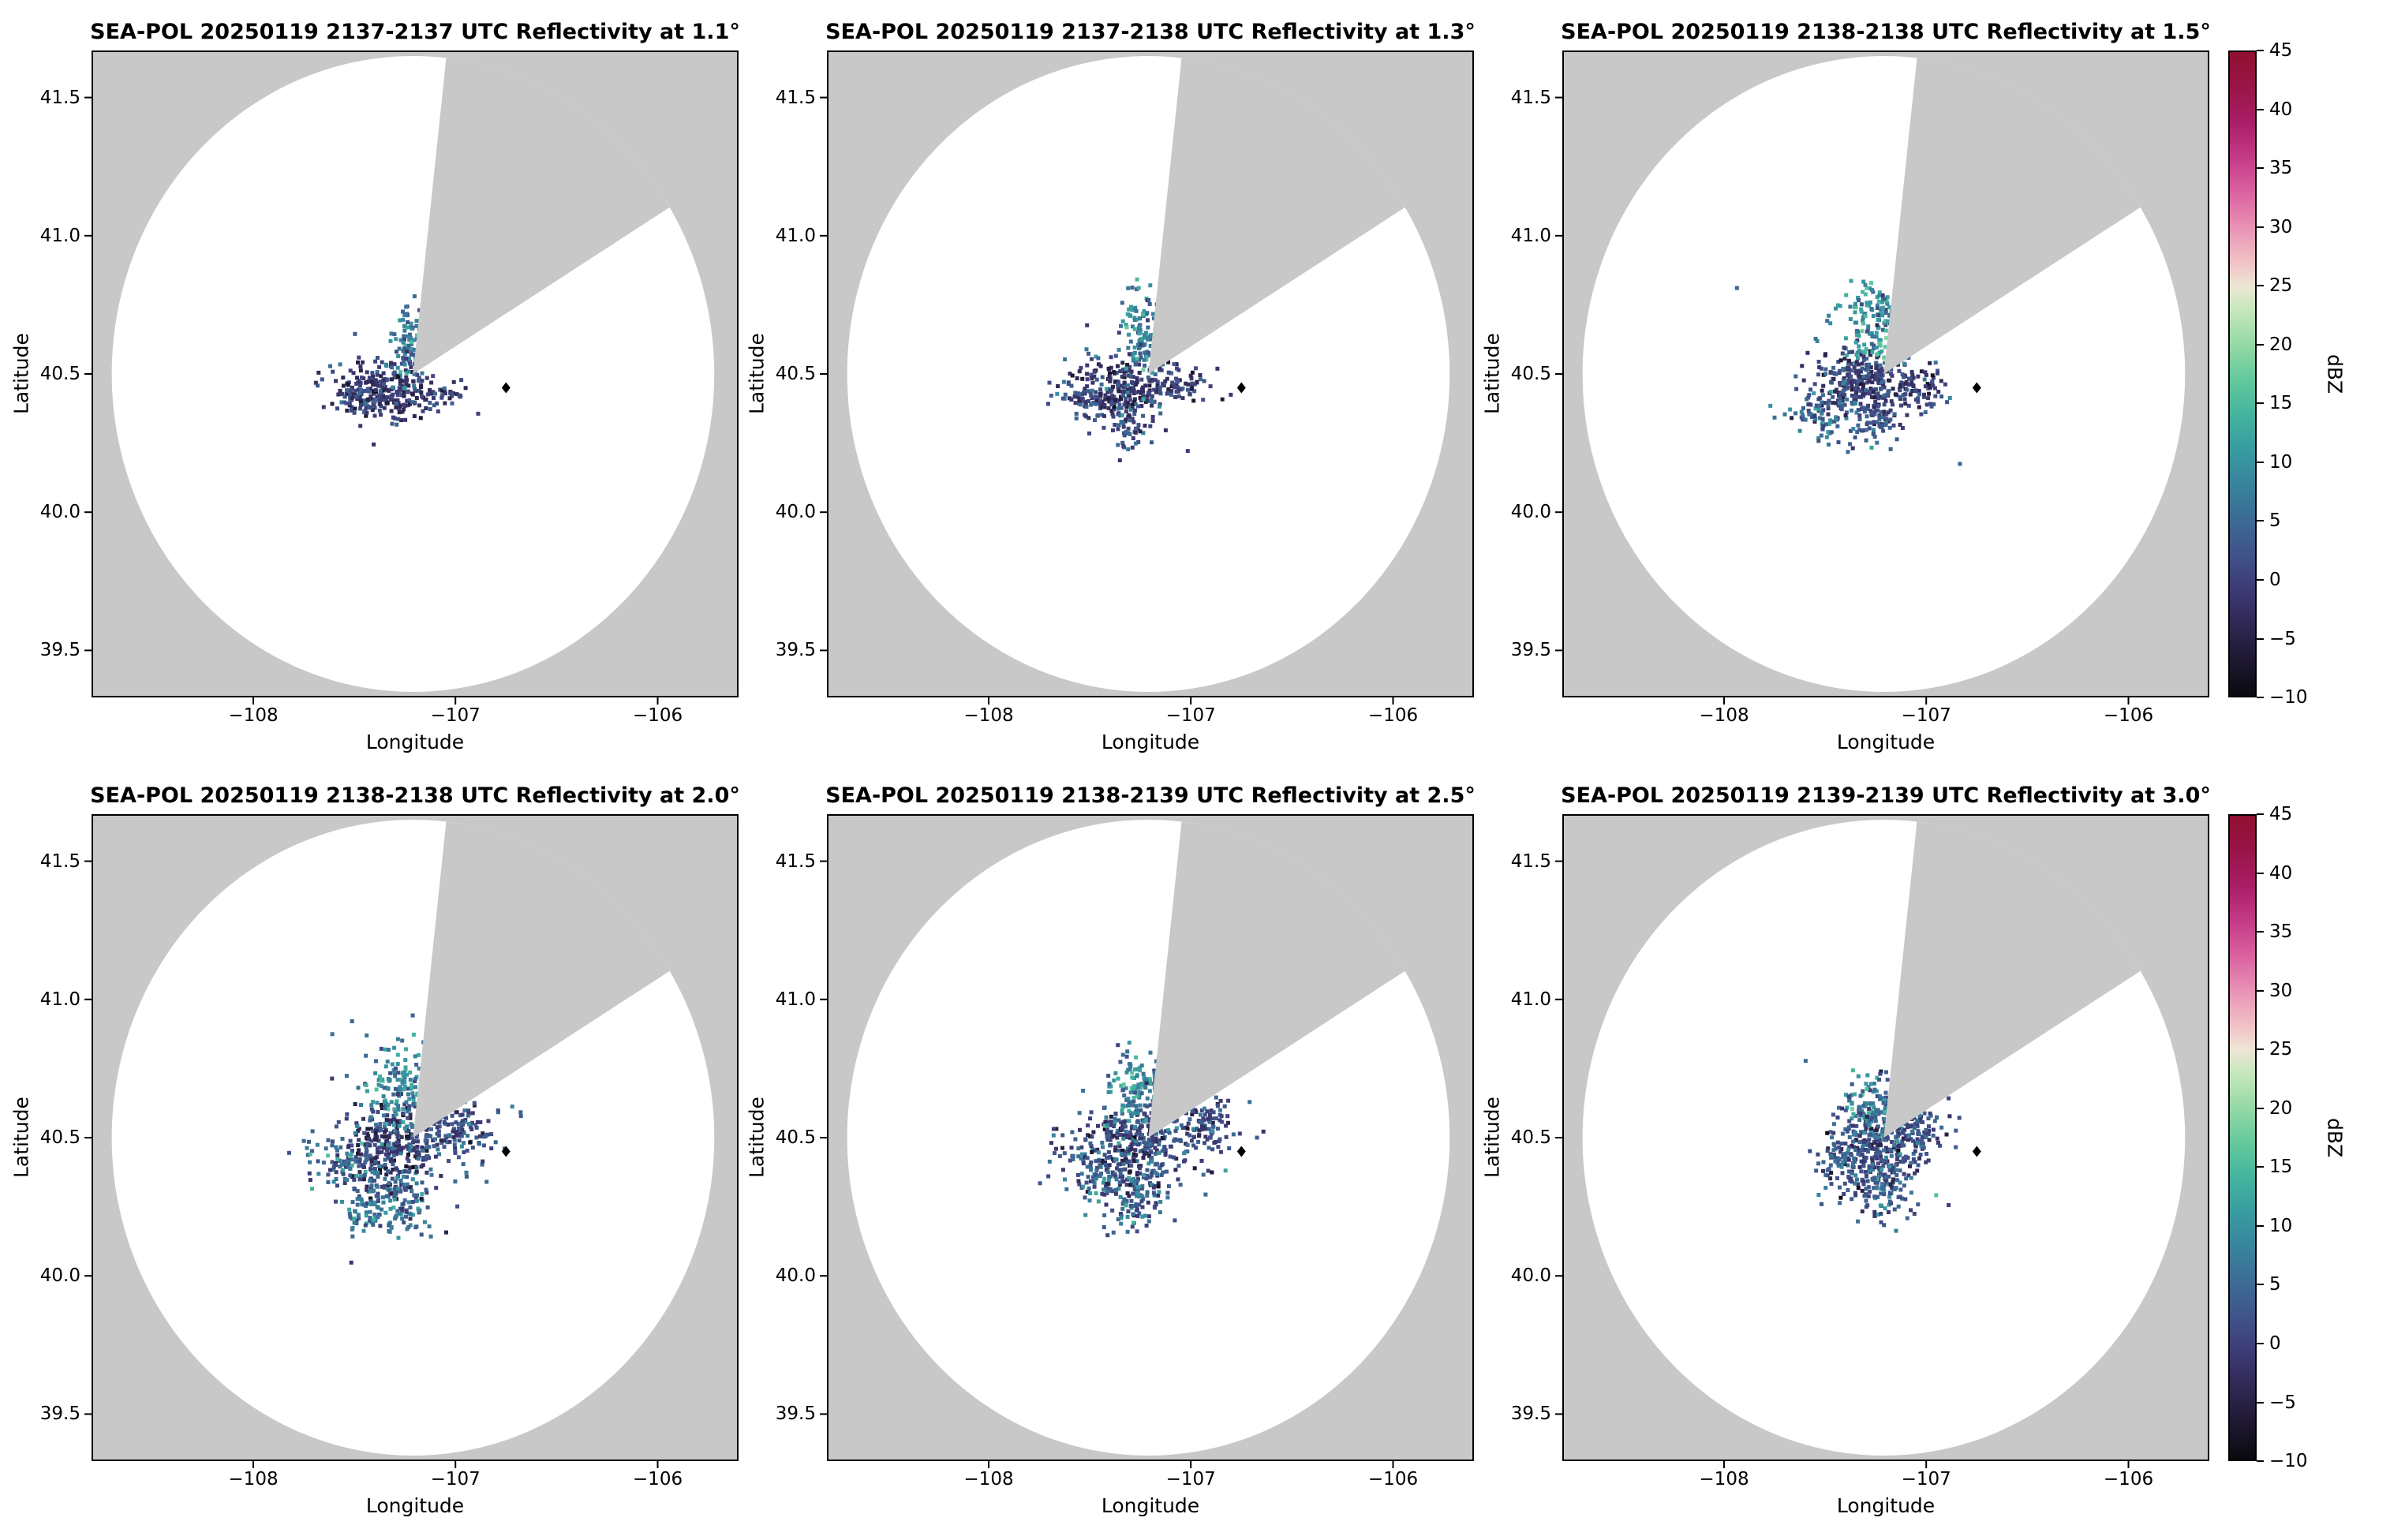 The width and height of the screenshot is (2405, 1540). What do you see at coordinates (1151, 1475) in the screenshot?
I see `x-tick-labels: −108 −107 −106` at bounding box center [1151, 1475].